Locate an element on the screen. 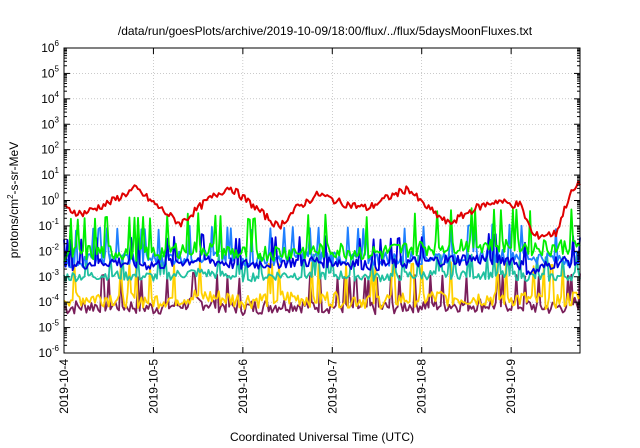 This screenshot has width=640, height=448. y-axis-label-base: protons/cm is located at coordinates (14, 228).